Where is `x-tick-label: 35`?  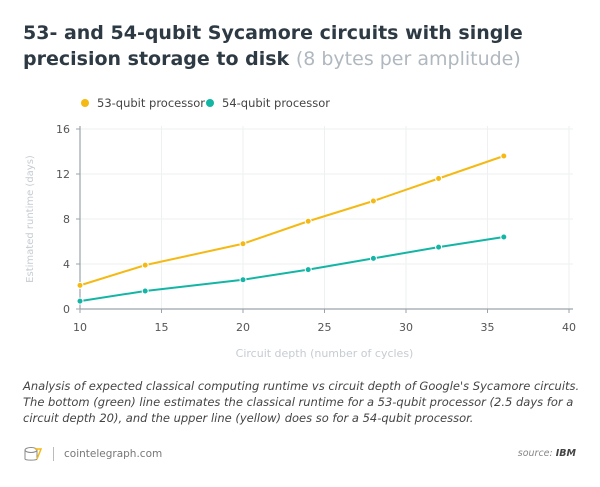
x-tick-label: 35 is located at coordinates (488, 327).